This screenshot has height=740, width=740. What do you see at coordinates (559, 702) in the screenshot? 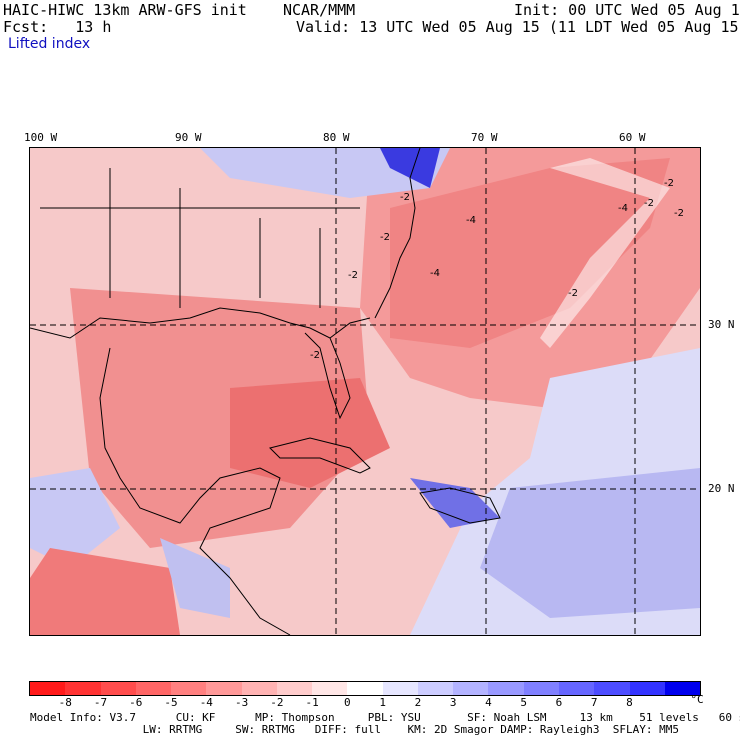
I see `colorbar-tick-label: 6` at bounding box center [559, 702].